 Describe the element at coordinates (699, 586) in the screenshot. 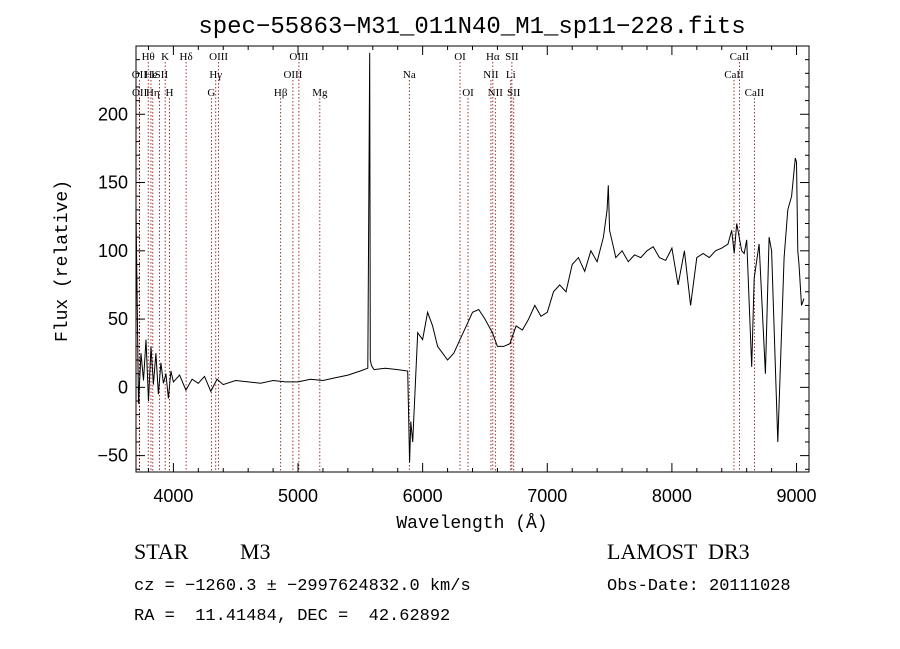

I see `obs-date: Obs-Date: 20111028` at that location.